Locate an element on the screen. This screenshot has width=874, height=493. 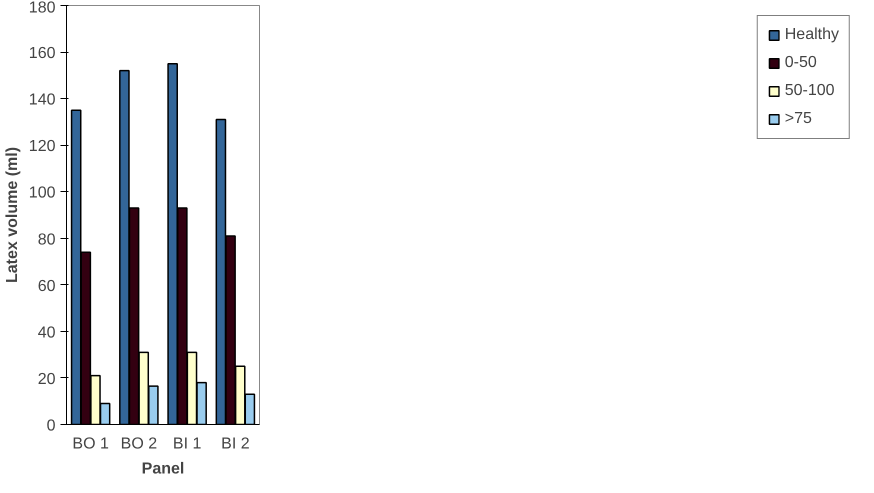
x-tick-label: BI 2 is located at coordinates (235, 444).